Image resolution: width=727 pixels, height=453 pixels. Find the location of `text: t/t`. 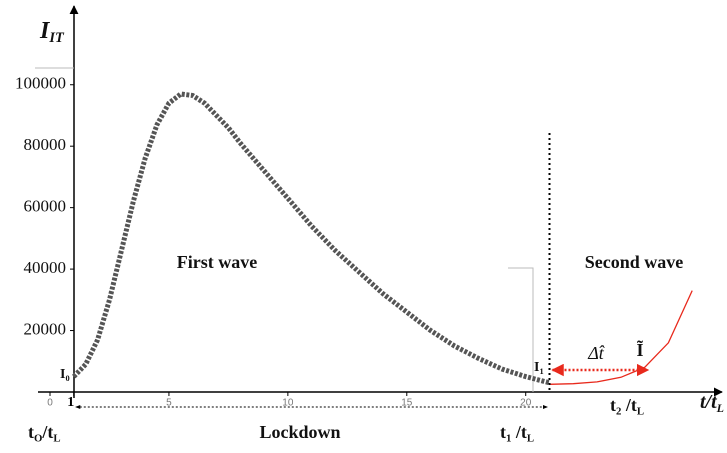

text: t/t is located at coordinates (709, 402).